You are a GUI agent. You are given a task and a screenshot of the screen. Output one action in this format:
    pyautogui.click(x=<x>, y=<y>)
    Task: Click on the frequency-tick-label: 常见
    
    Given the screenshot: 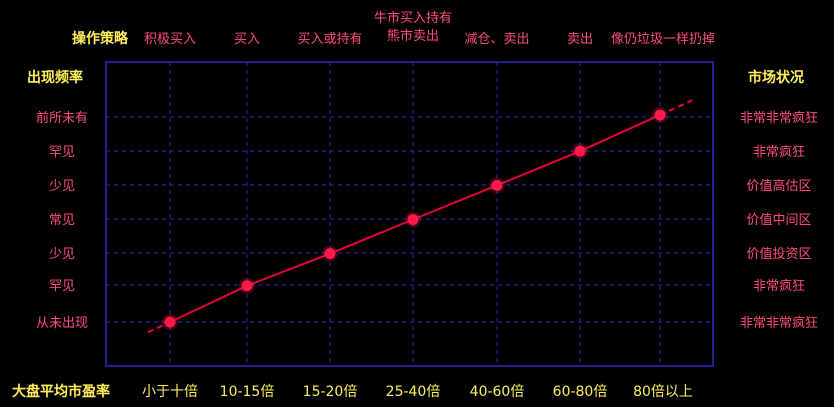 What is the action you would take?
    pyautogui.click(x=62, y=220)
    